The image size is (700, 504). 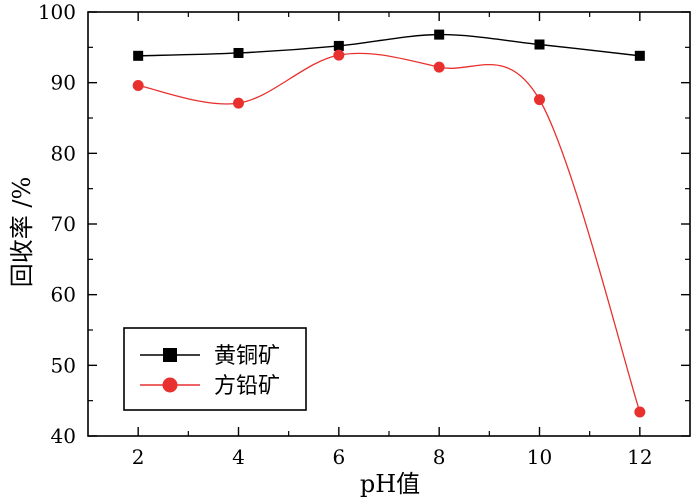 I want to click on legend-marker-circle, so click(x=170, y=385).